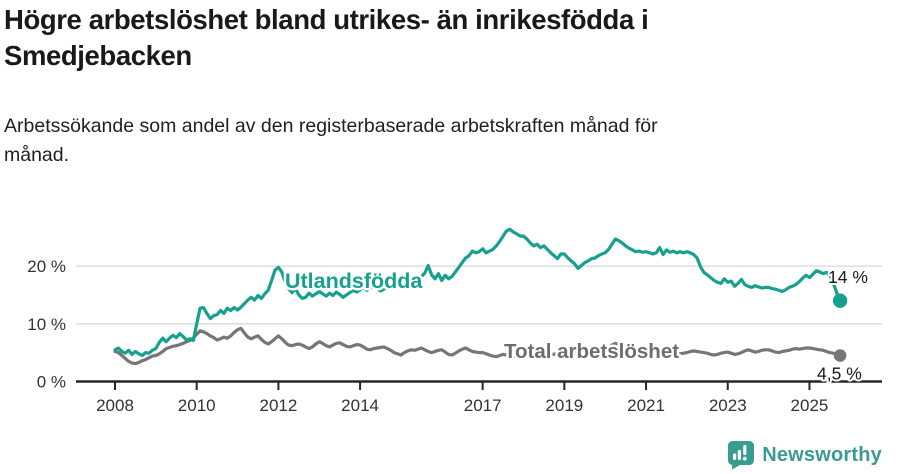  Describe the element at coordinates (360, 405) in the screenshot. I see `x-axis-tick-label: 2014` at that location.